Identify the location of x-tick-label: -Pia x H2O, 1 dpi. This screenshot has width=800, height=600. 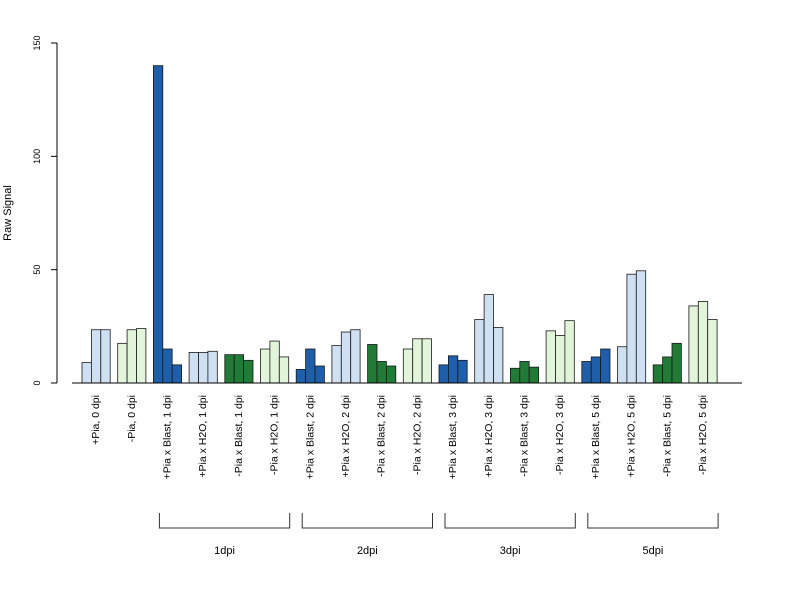
(275, 435).